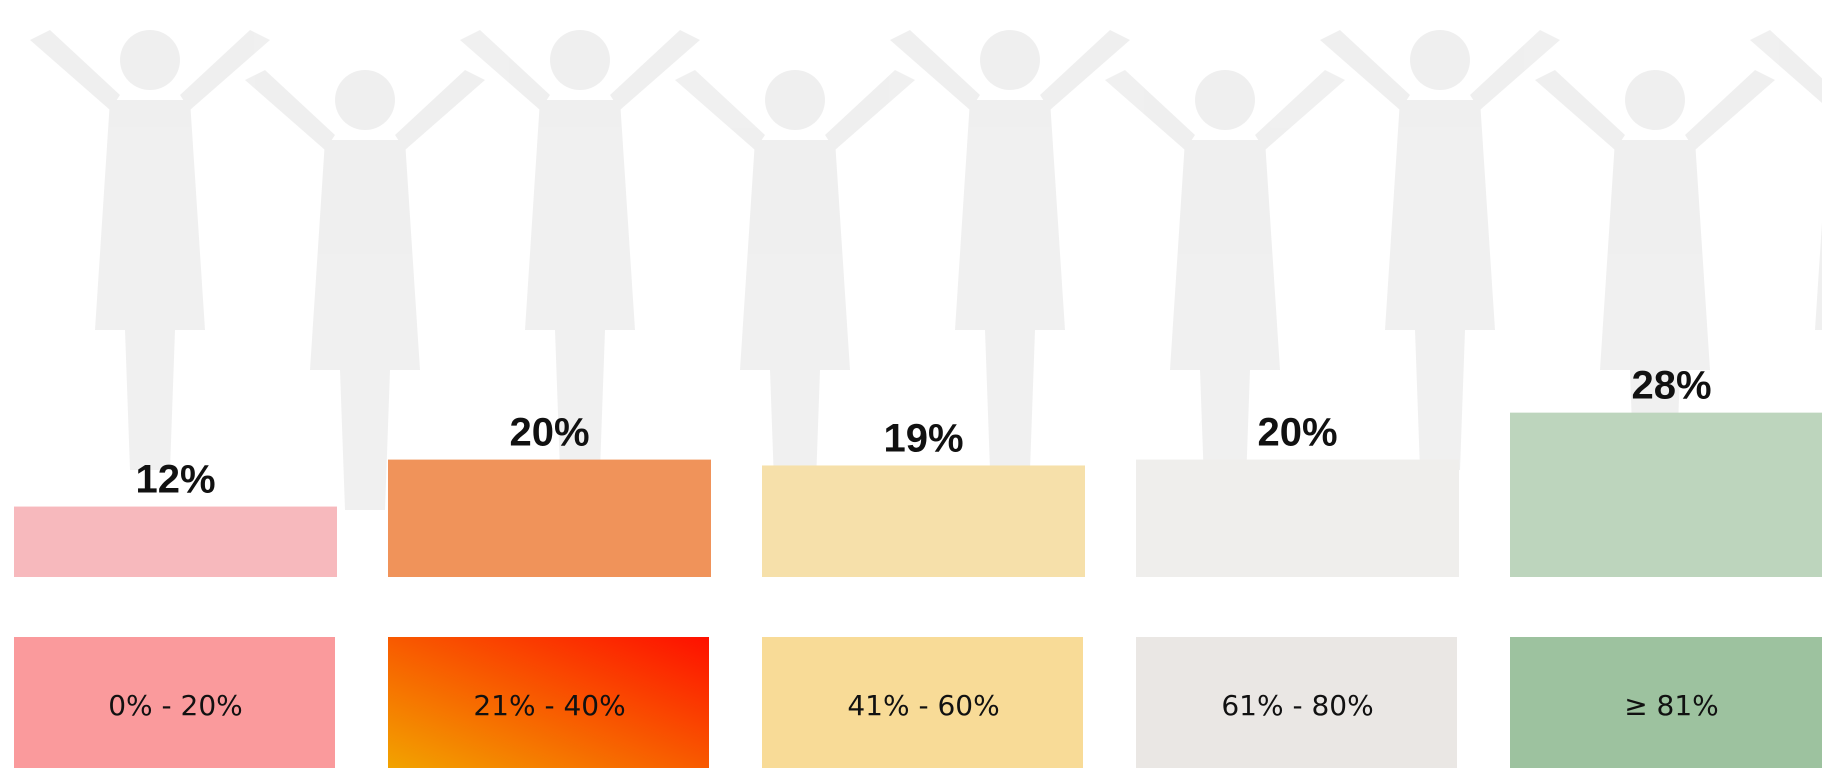  What do you see at coordinates (923, 705) in the screenshot?
I see `category-label: 41% - 60%` at bounding box center [923, 705].